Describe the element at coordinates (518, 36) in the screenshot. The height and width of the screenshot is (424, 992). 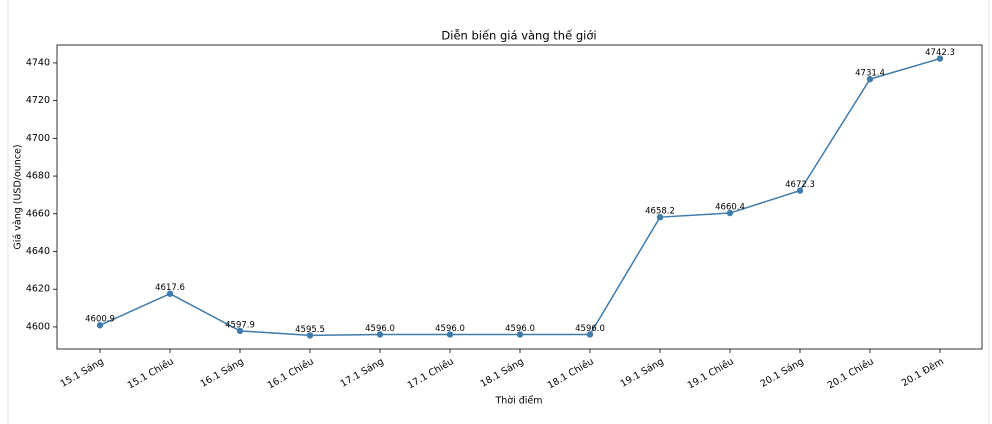
I see `chart-title: Diễn biến giá vàng thế giới` at that location.